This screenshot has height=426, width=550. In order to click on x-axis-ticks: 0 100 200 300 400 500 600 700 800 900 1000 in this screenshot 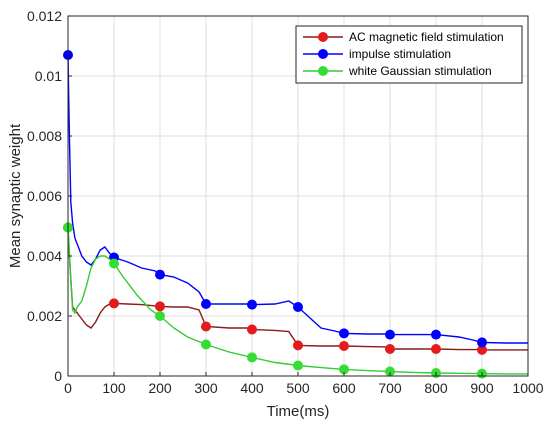, I will do `click(304, 384)`.